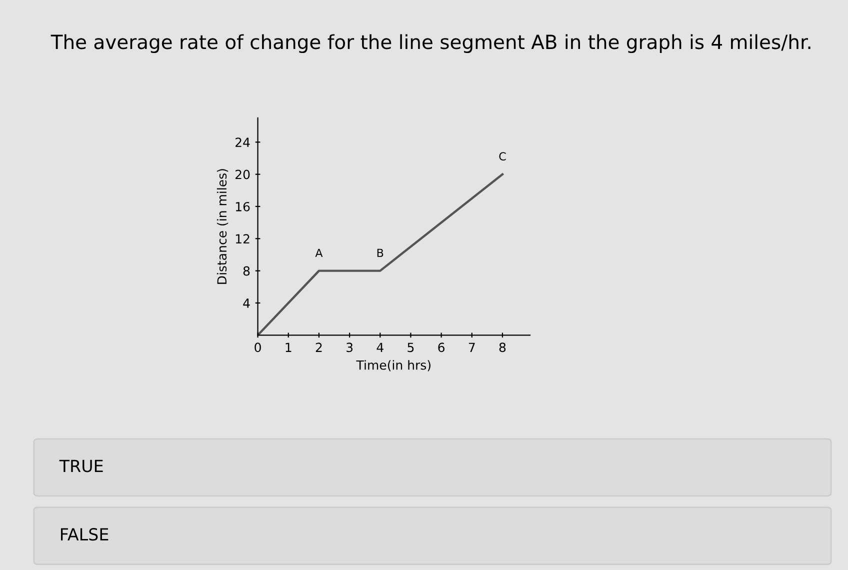  What do you see at coordinates (411, 347) in the screenshot?
I see `x-tick-label: 5` at bounding box center [411, 347].